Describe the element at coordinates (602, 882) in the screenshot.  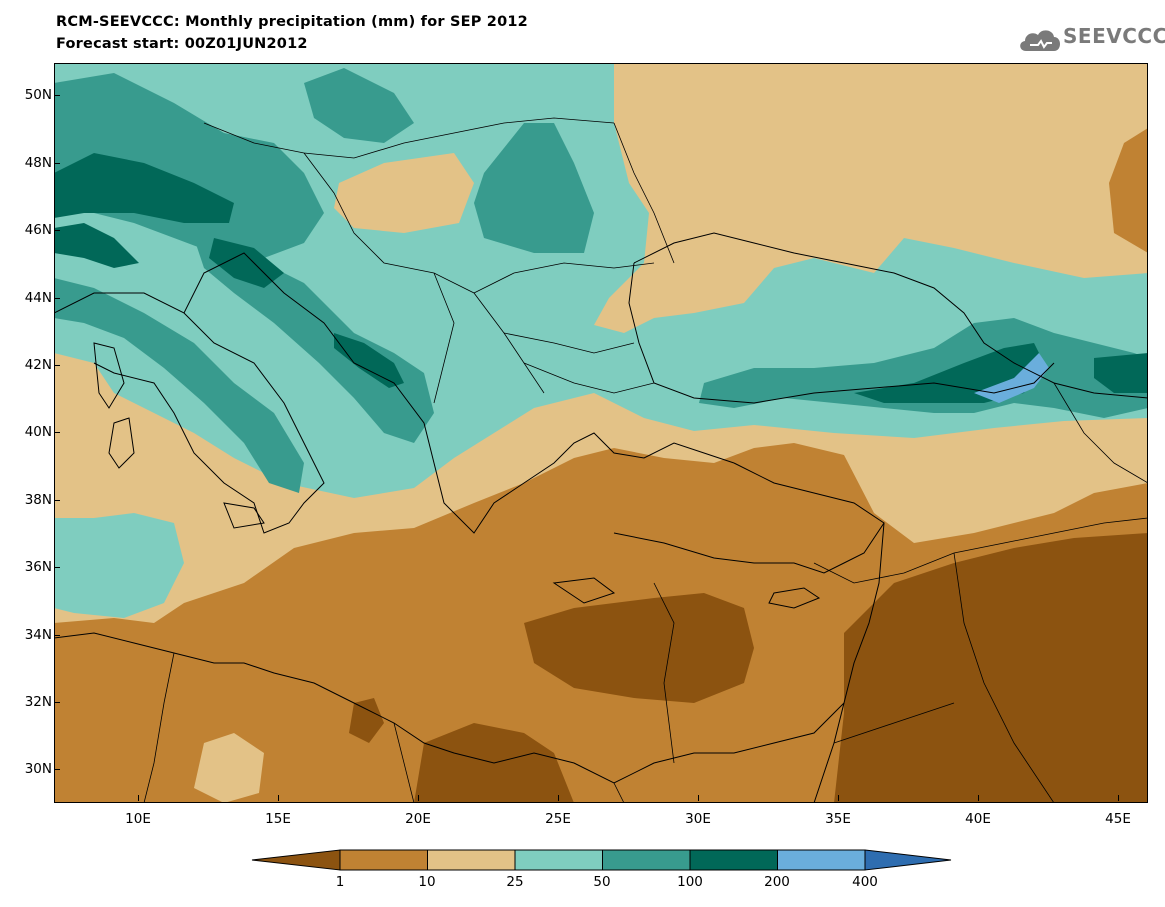
I see `colorbar-label-50: 50` at that location.